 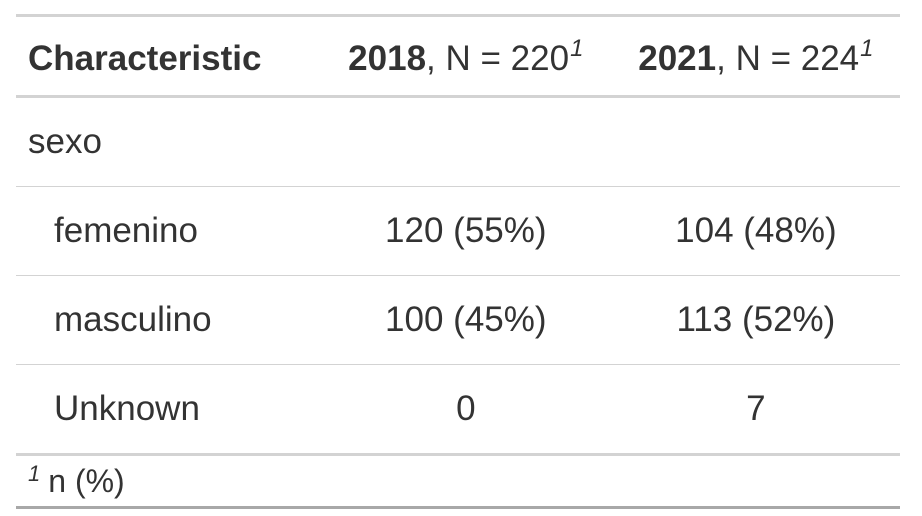 I want to click on group-cell-2018, so click(x=465, y=141).